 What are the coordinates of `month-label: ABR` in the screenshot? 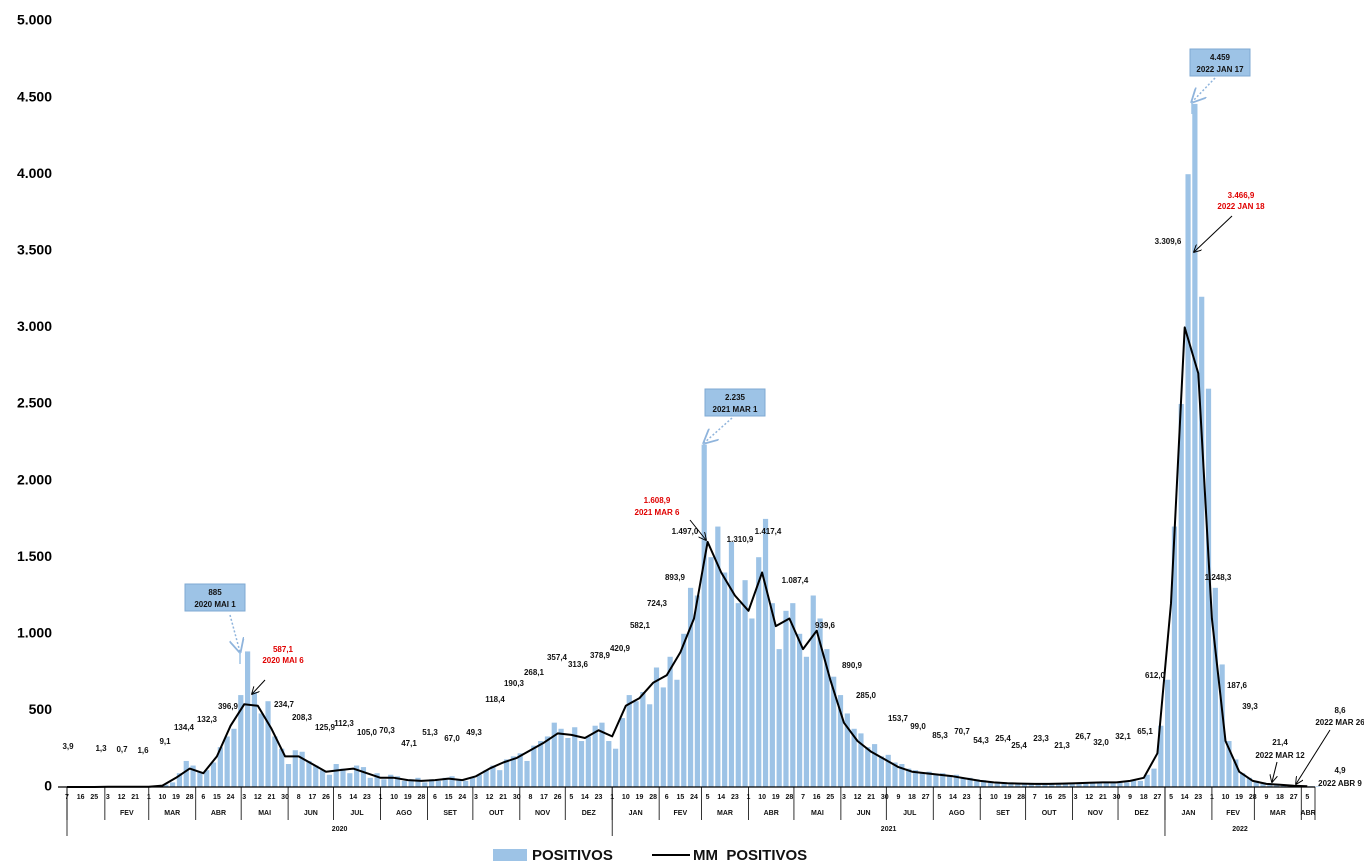 It's located at (218, 813).